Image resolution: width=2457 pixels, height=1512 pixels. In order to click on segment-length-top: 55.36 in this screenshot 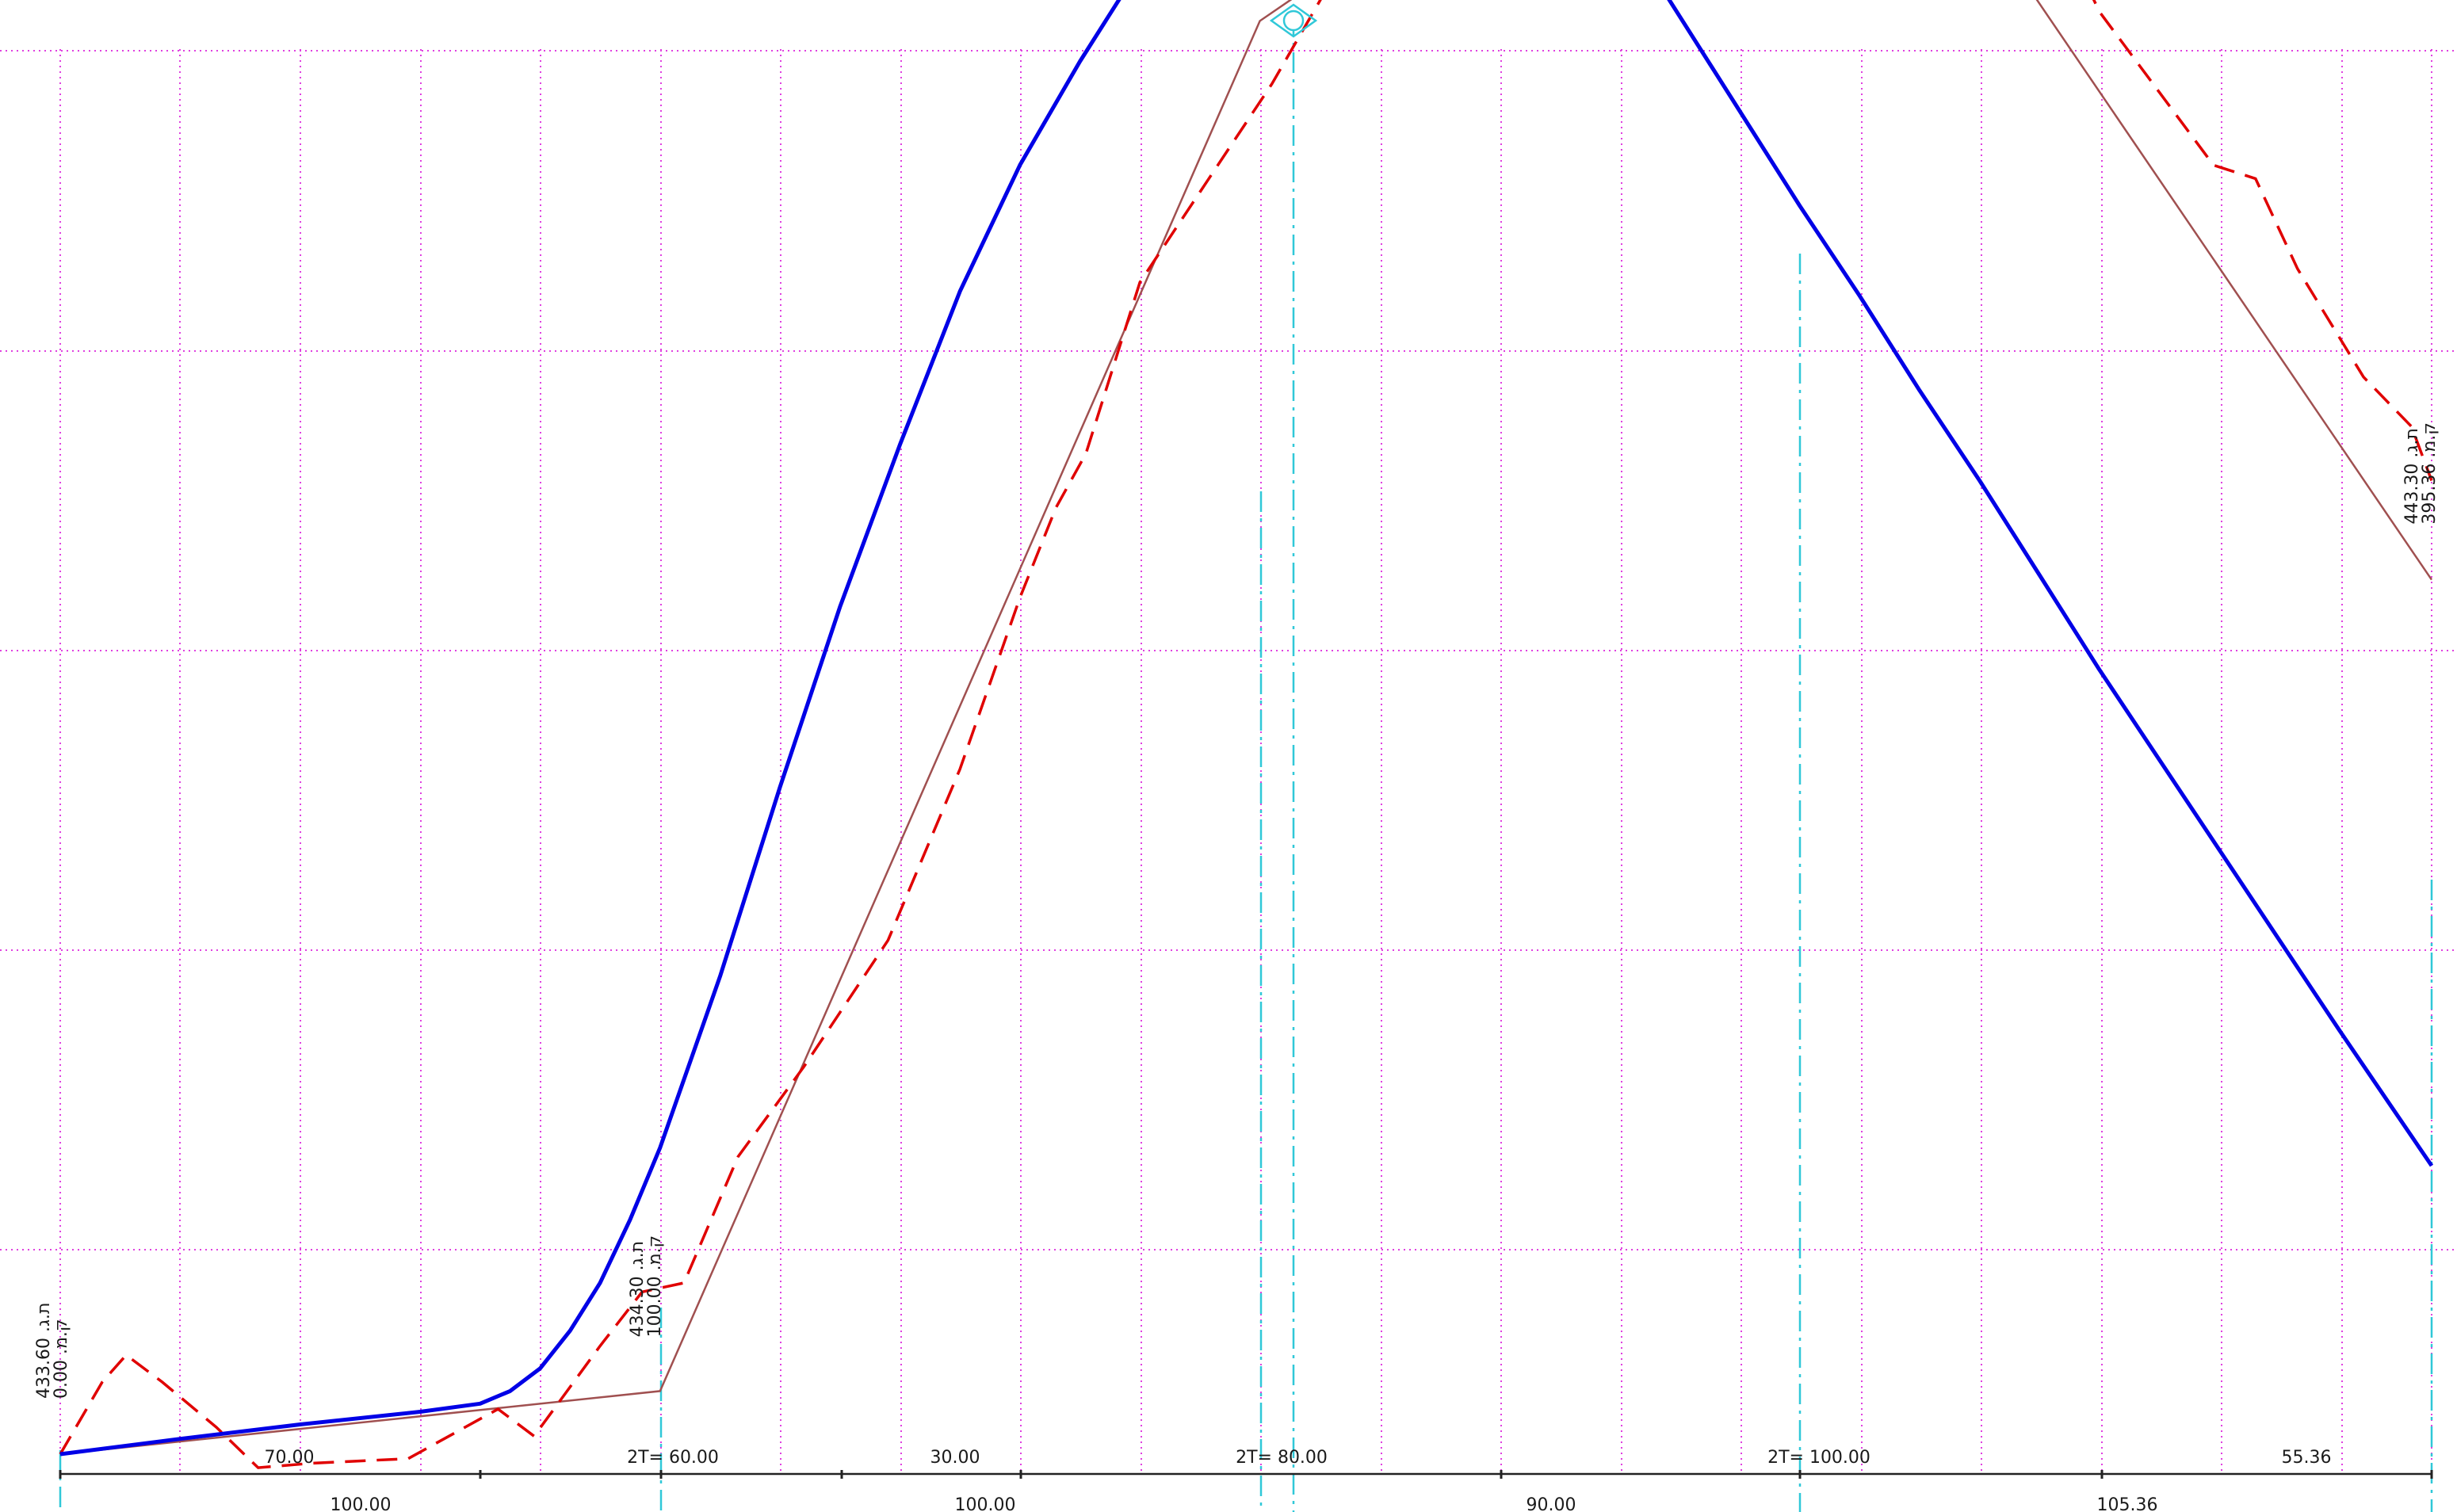, I will do `click(2307, 1458)`.